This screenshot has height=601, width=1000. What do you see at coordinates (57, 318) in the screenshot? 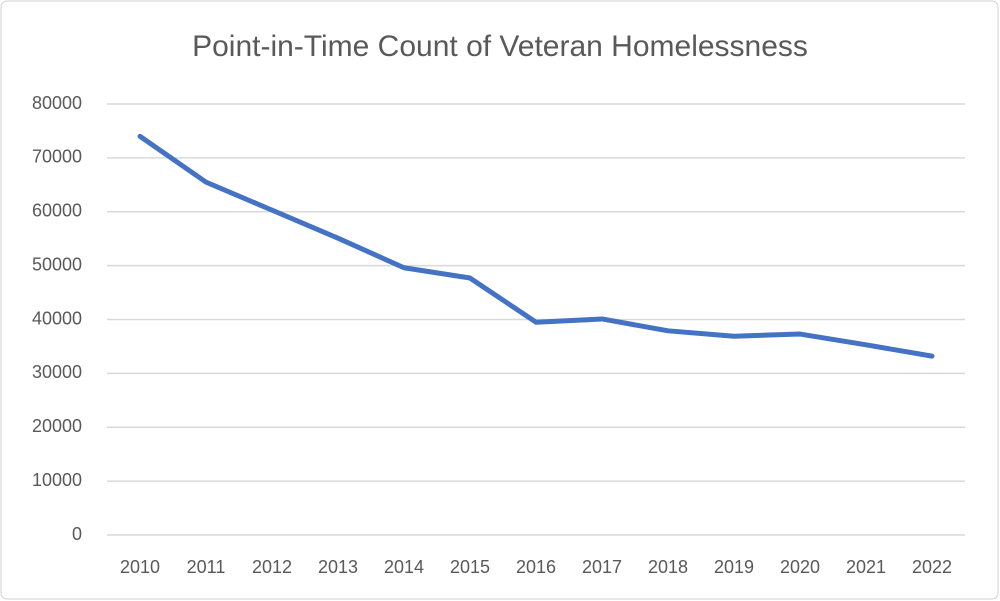
I see `y-tick-label: 40000` at bounding box center [57, 318].